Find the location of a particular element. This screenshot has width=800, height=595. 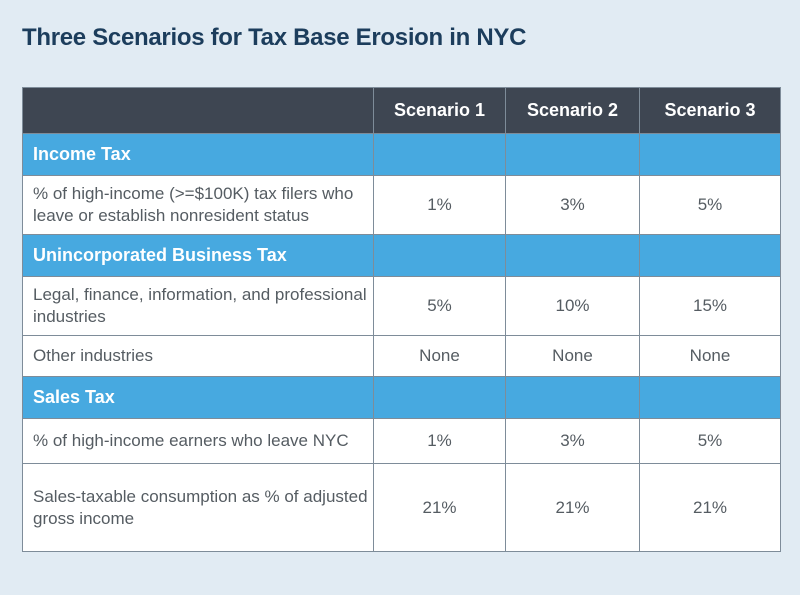

header-scenario-1: Scenario 1 is located at coordinates (439, 110).